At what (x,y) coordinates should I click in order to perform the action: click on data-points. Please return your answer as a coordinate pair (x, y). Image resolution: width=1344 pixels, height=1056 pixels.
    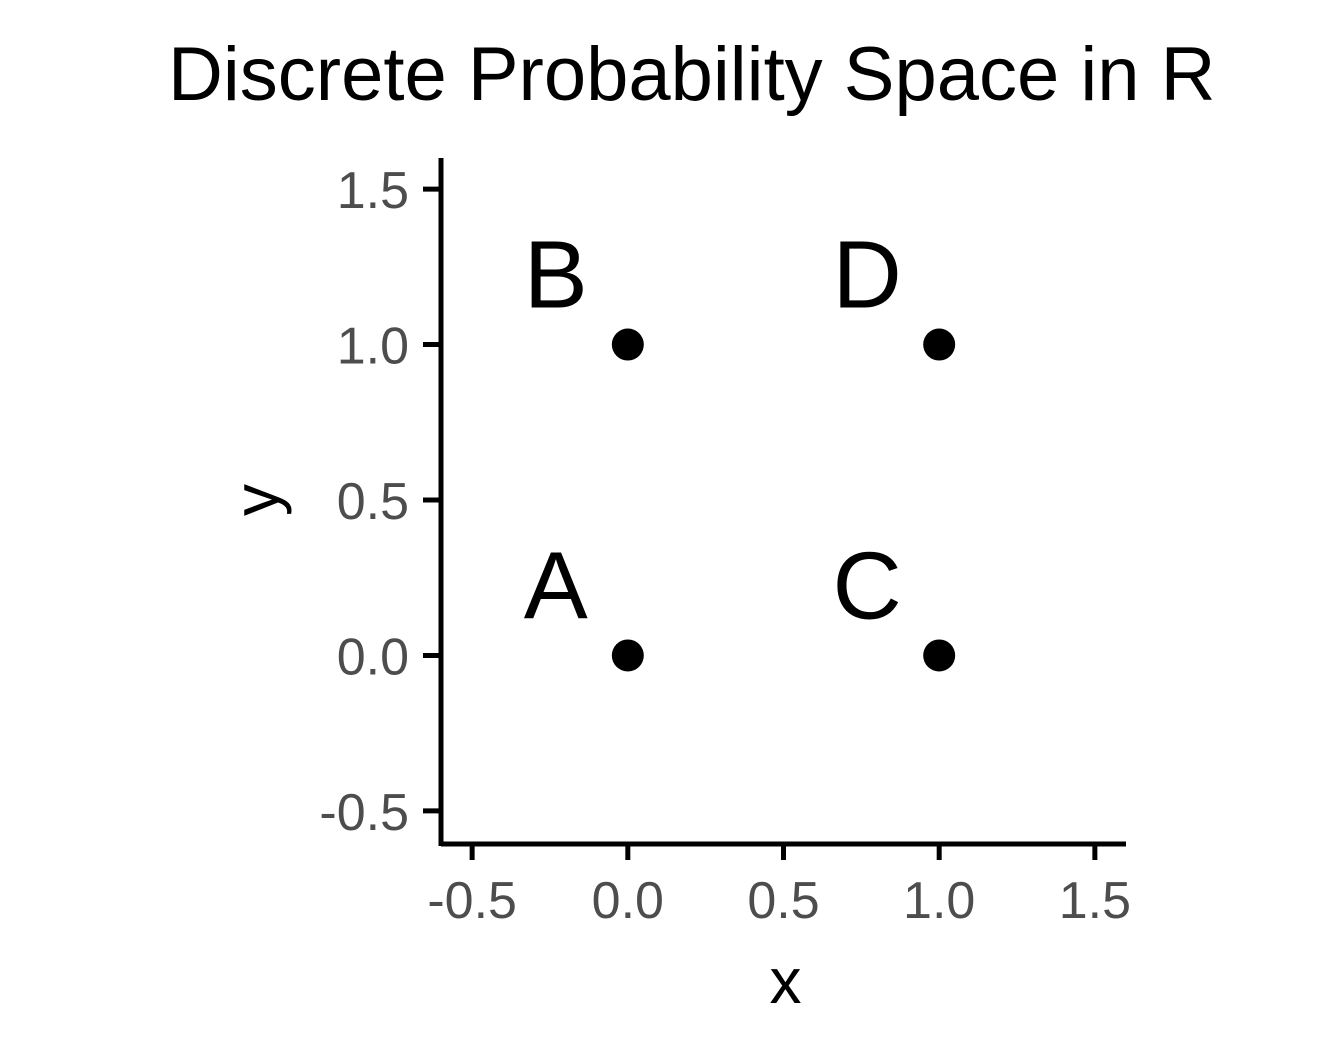
    Looking at the image, I should click on (783, 500).